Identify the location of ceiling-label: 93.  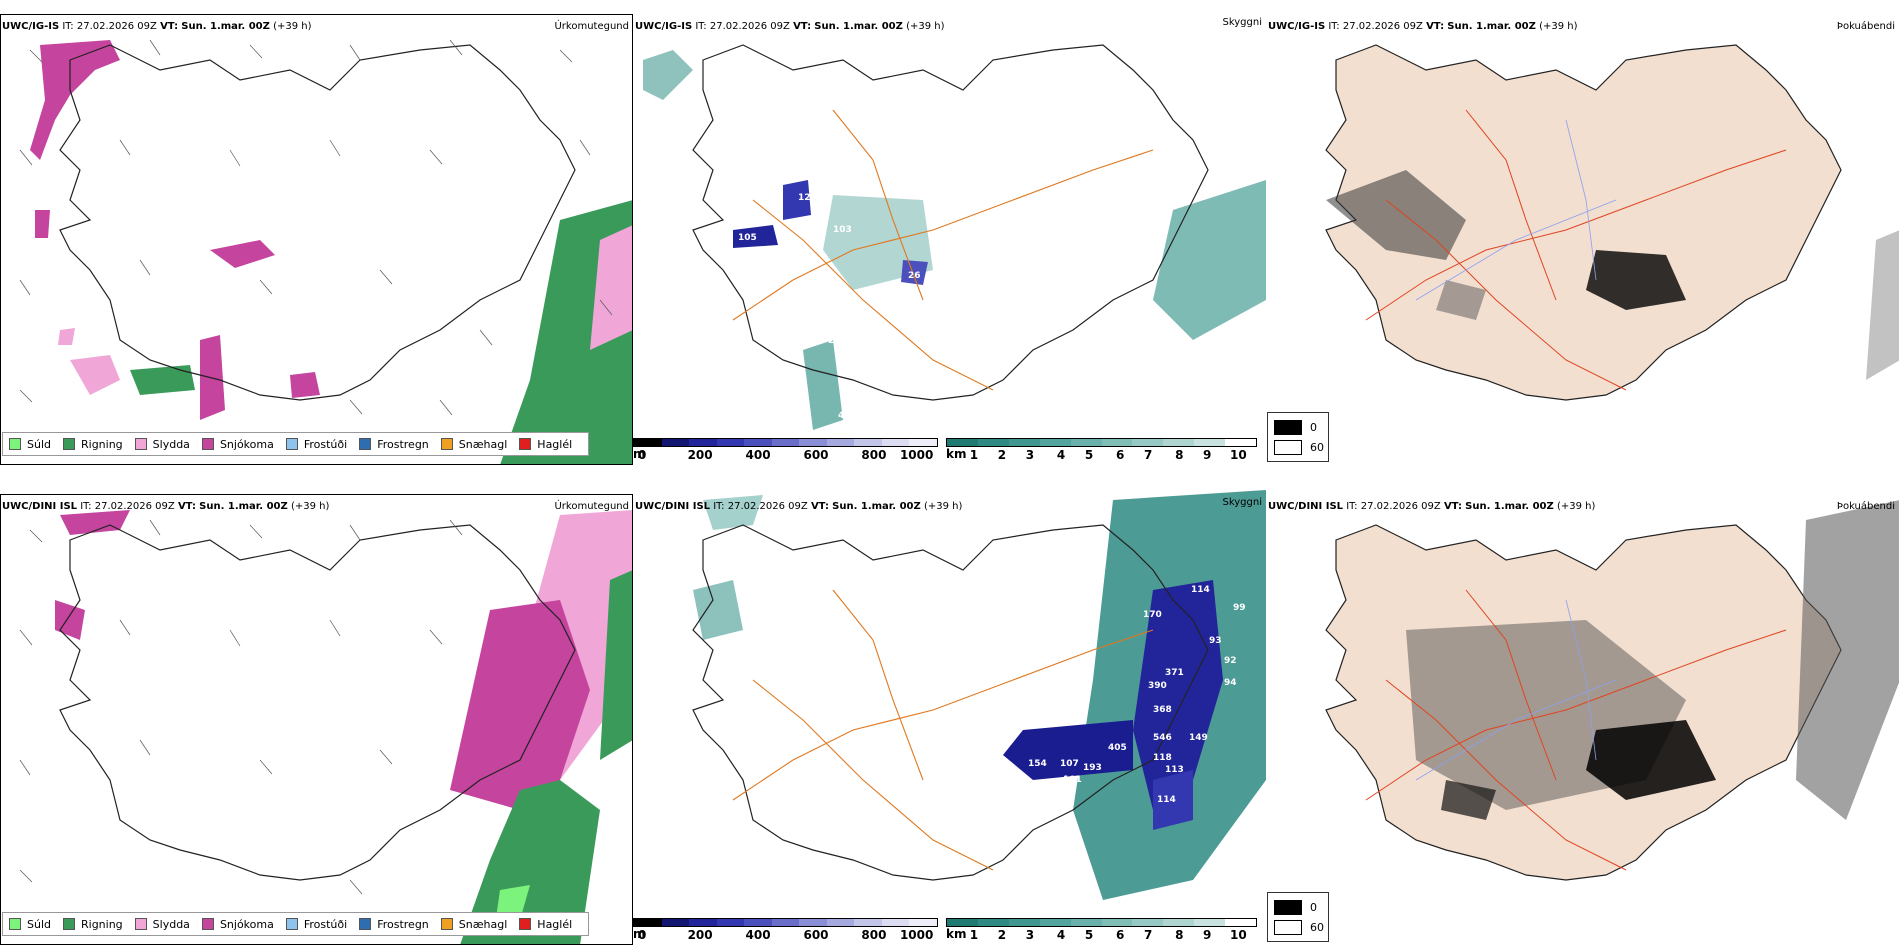
(1215, 641).